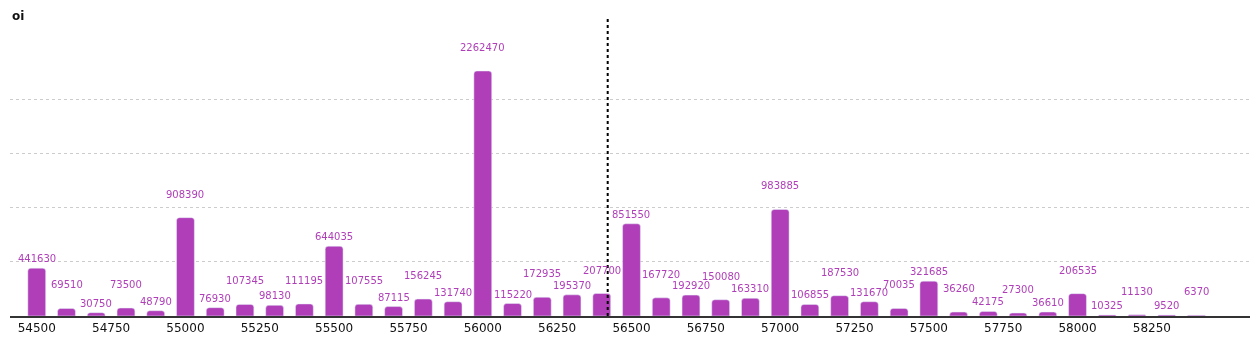 The height and width of the screenshot is (338, 1252). I want to click on x-tick-label: 54500, so click(36, 328).